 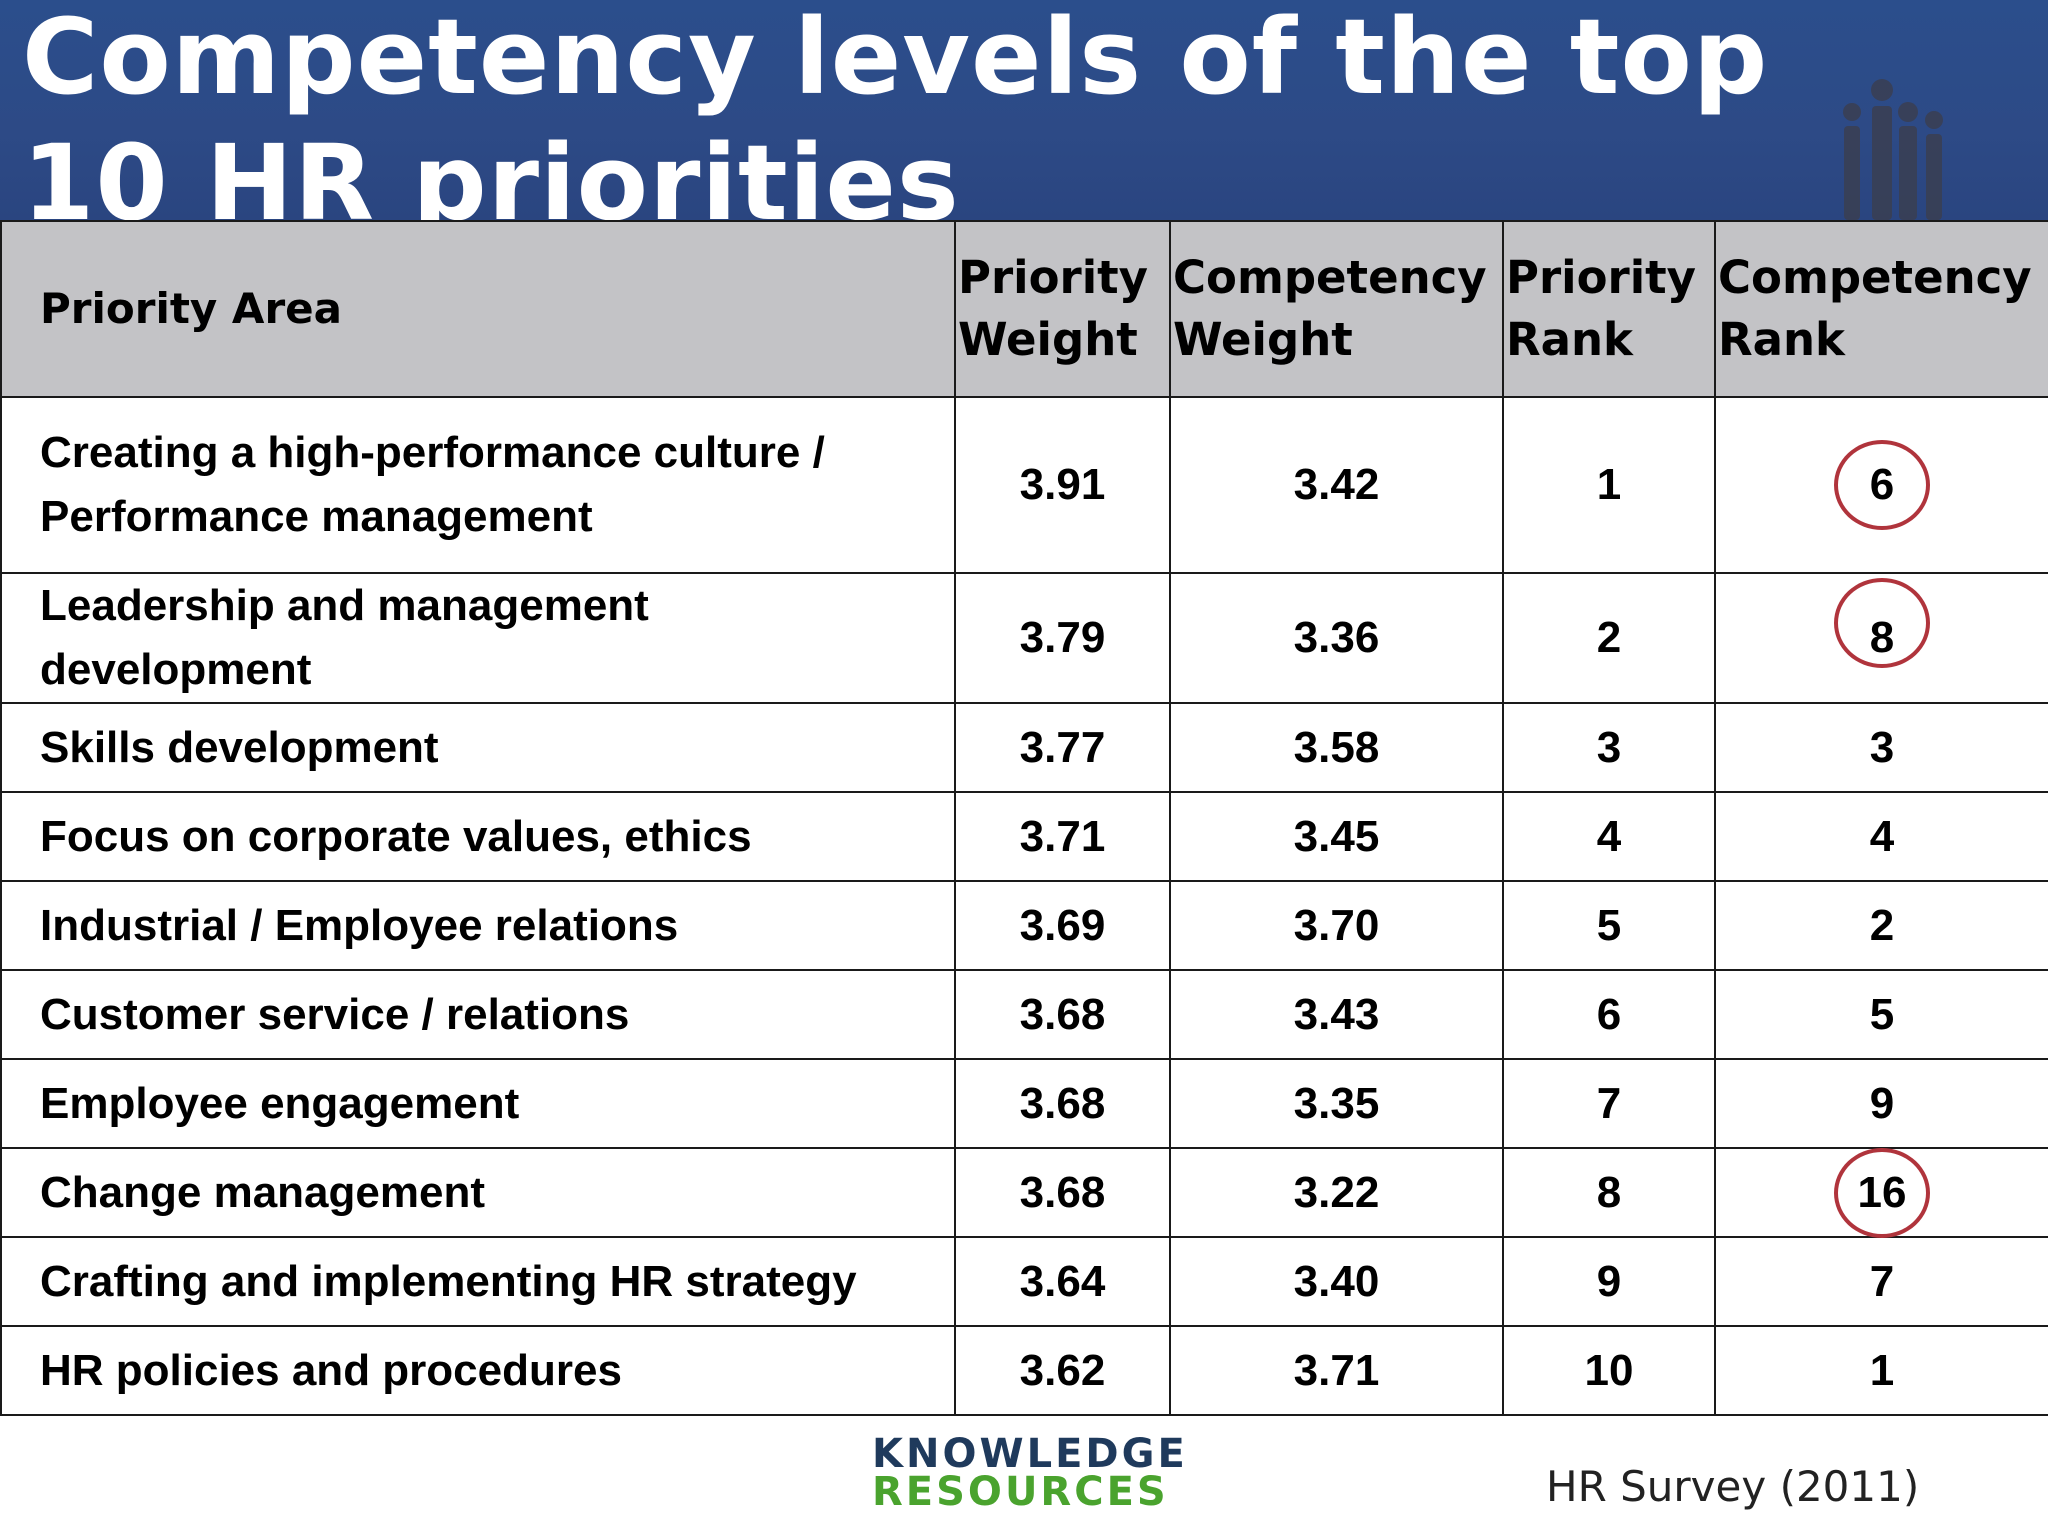 I want to click on competency-weight-cell: 3.71, so click(x=1336, y=1370).